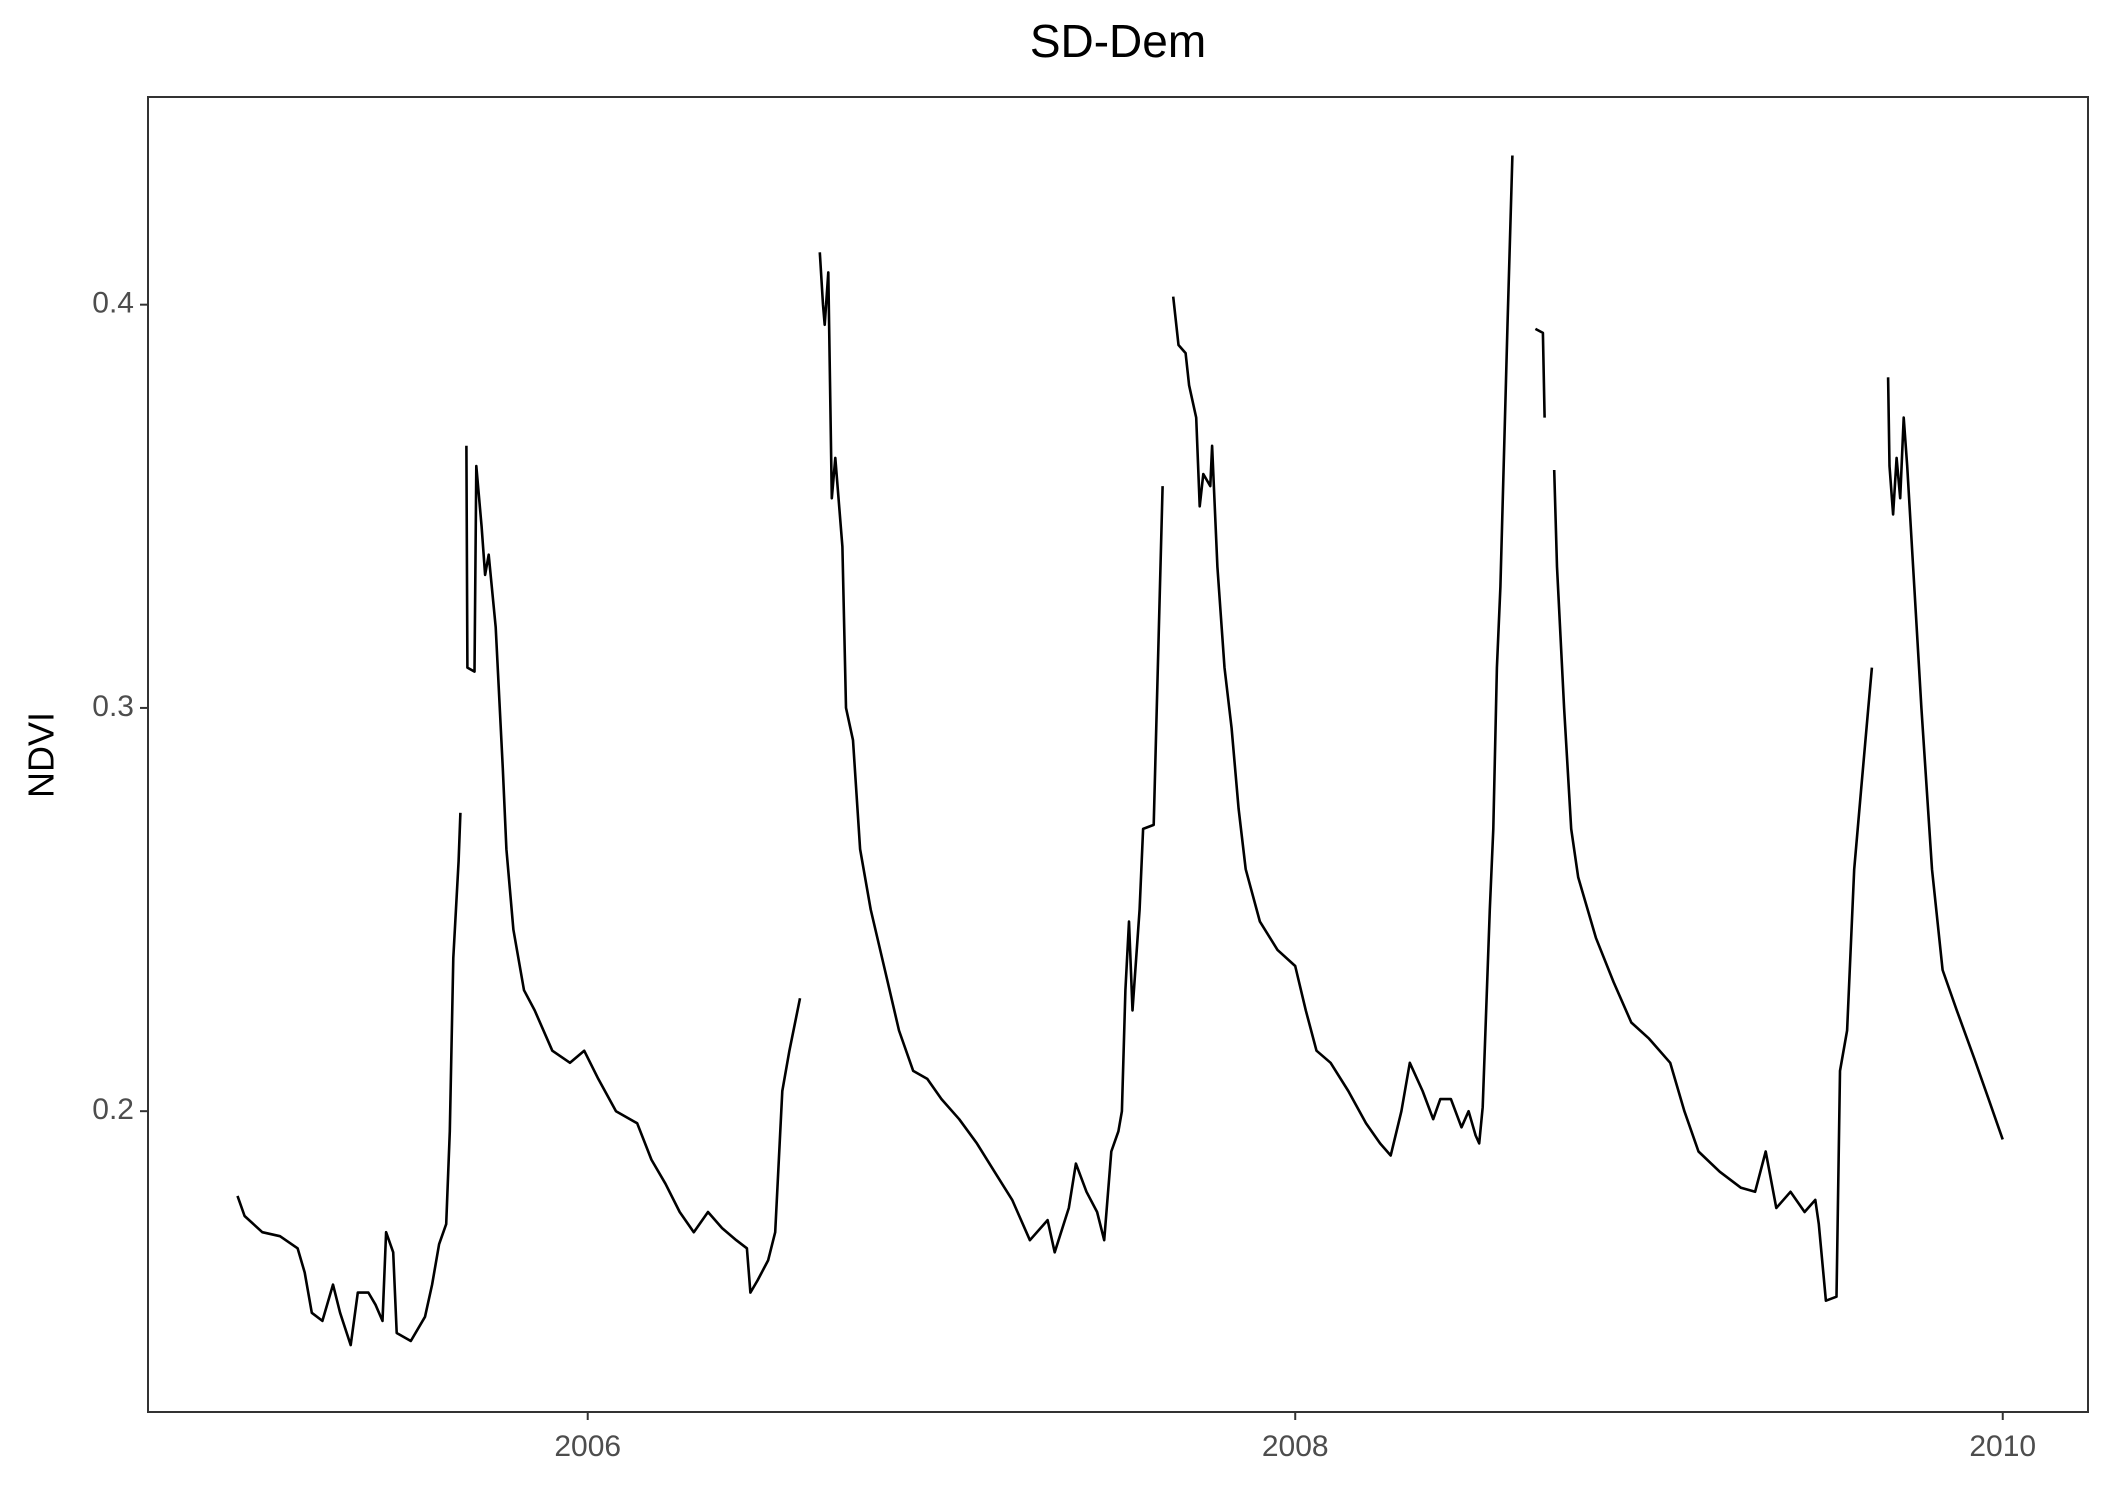 The image size is (2115, 1493). What do you see at coordinates (113, 706) in the screenshot?
I see `y-tick-label: 0.3` at bounding box center [113, 706].